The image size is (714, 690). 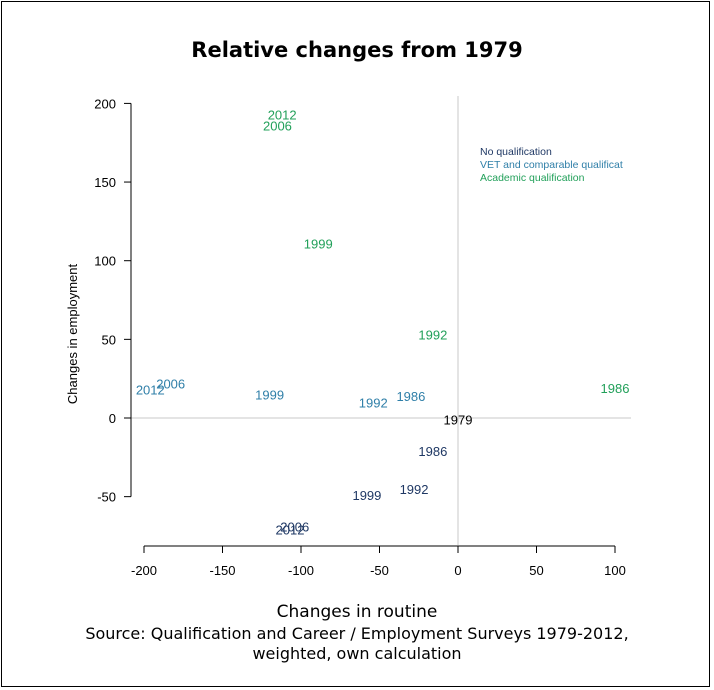 What do you see at coordinates (532, 178) in the screenshot?
I see `legend-entry: Academic qualification` at bounding box center [532, 178].